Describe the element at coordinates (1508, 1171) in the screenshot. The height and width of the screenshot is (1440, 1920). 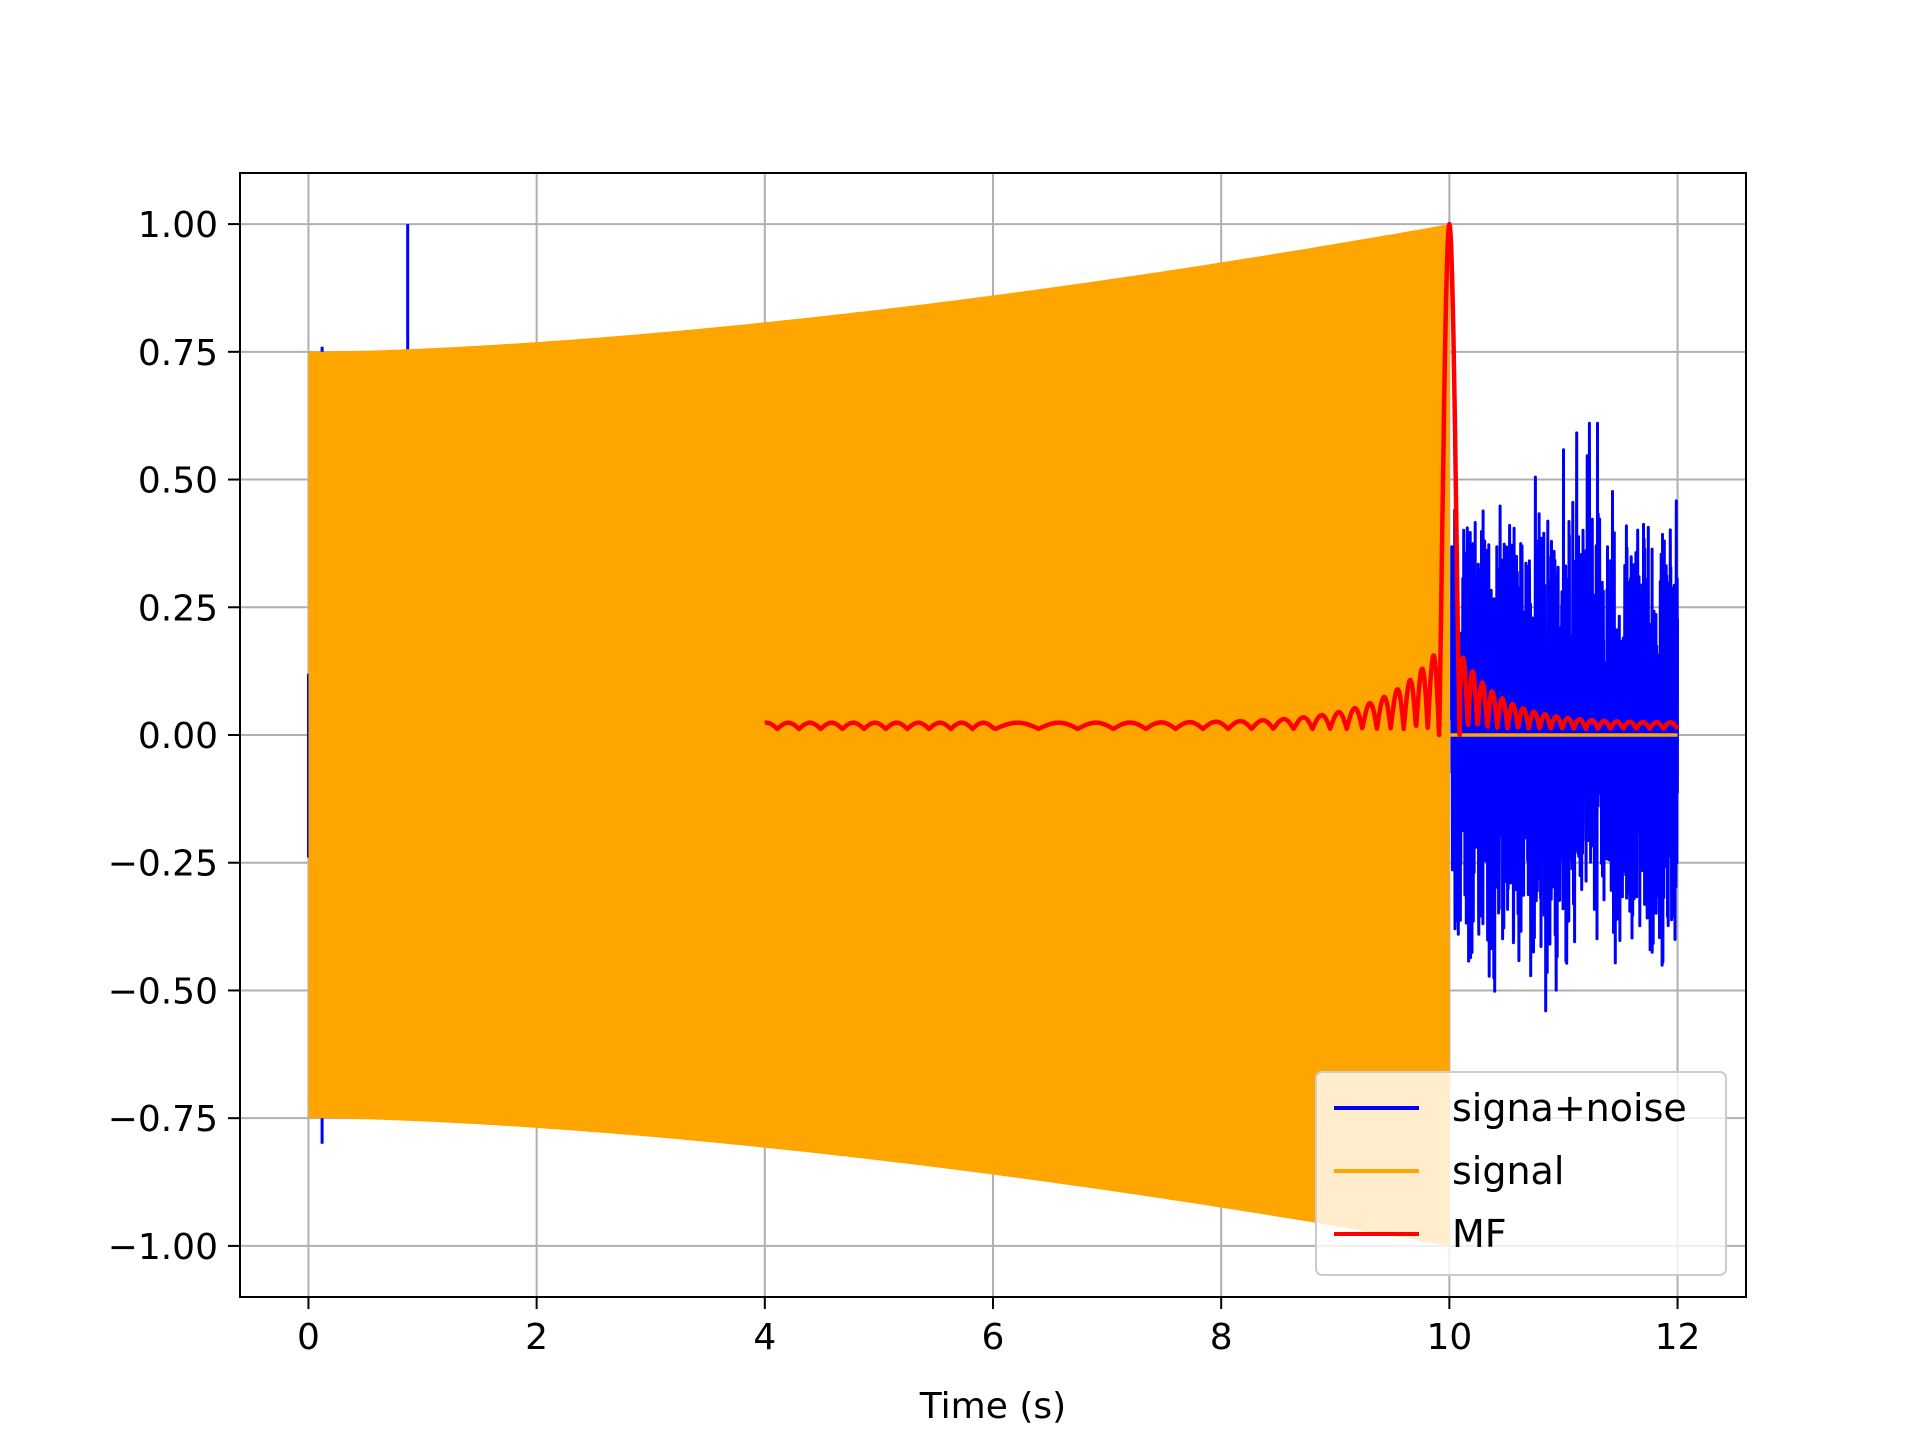
I see `legend-label-signal: signal` at that location.